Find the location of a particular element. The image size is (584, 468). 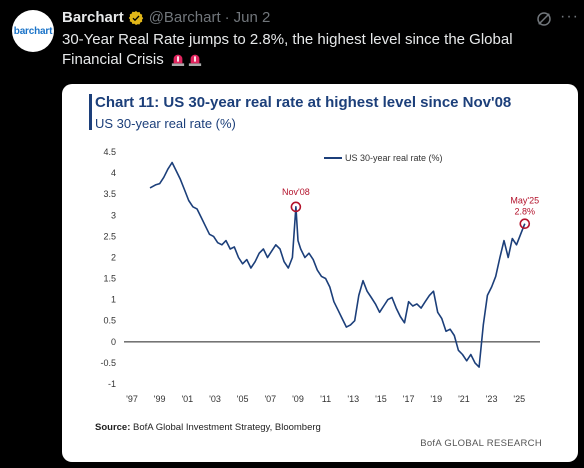

x-tick-label: '19 is located at coordinates (436, 399).